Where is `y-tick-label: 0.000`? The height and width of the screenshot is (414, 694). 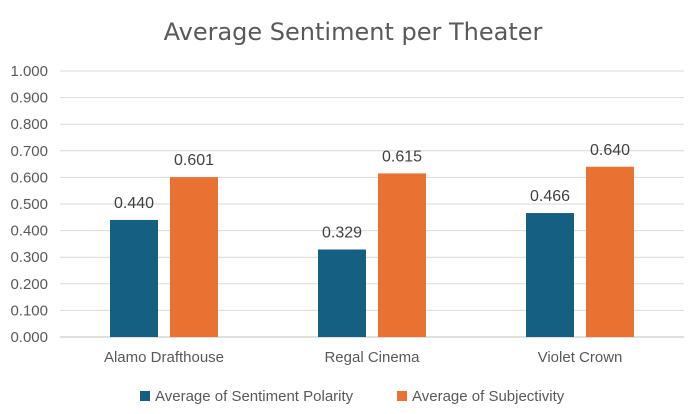 y-tick-label: 0.000 is located at coordinates (29, 337).